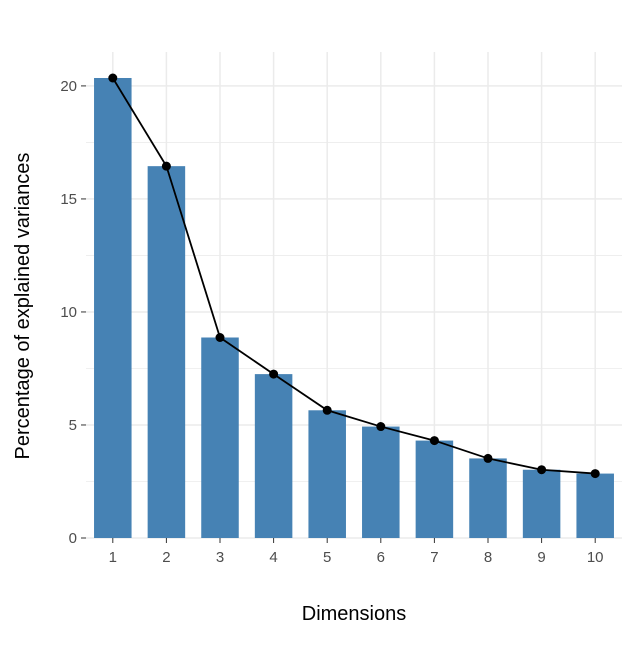 Image resolution: width=640 pixels, height=645 pixels. What do you see at coordinates (68, 86) in the screenshot?
I see `y-tick-label: 20` at bounding box center [68, 86].